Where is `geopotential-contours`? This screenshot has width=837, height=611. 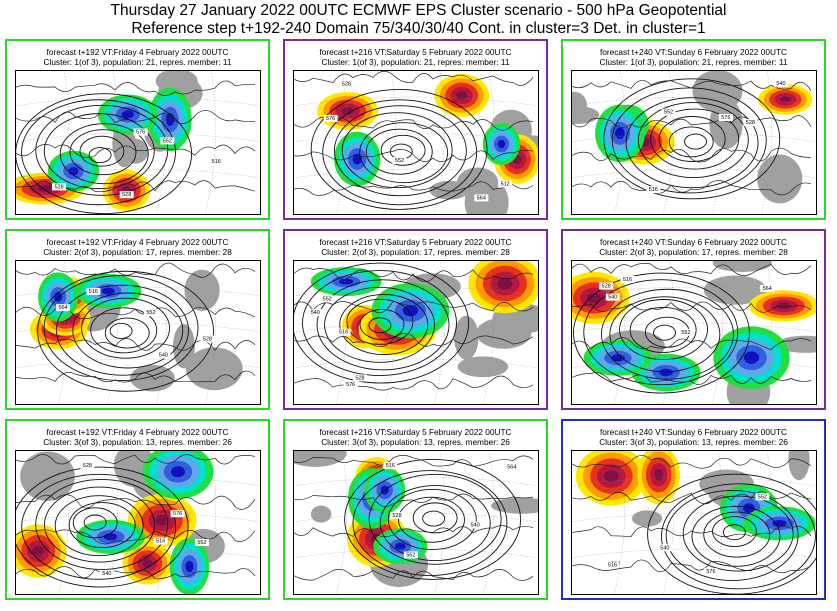 geopotential-contours is located at coordinates (413, 518).